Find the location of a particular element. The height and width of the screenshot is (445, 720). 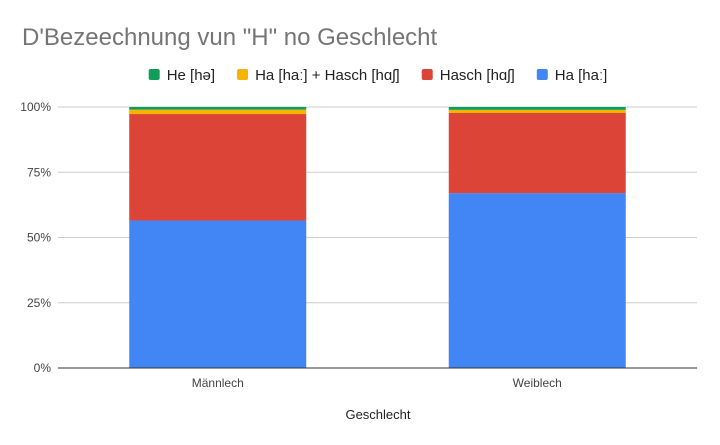

y-tick-label: 25% is located at coordinates (39, 303).